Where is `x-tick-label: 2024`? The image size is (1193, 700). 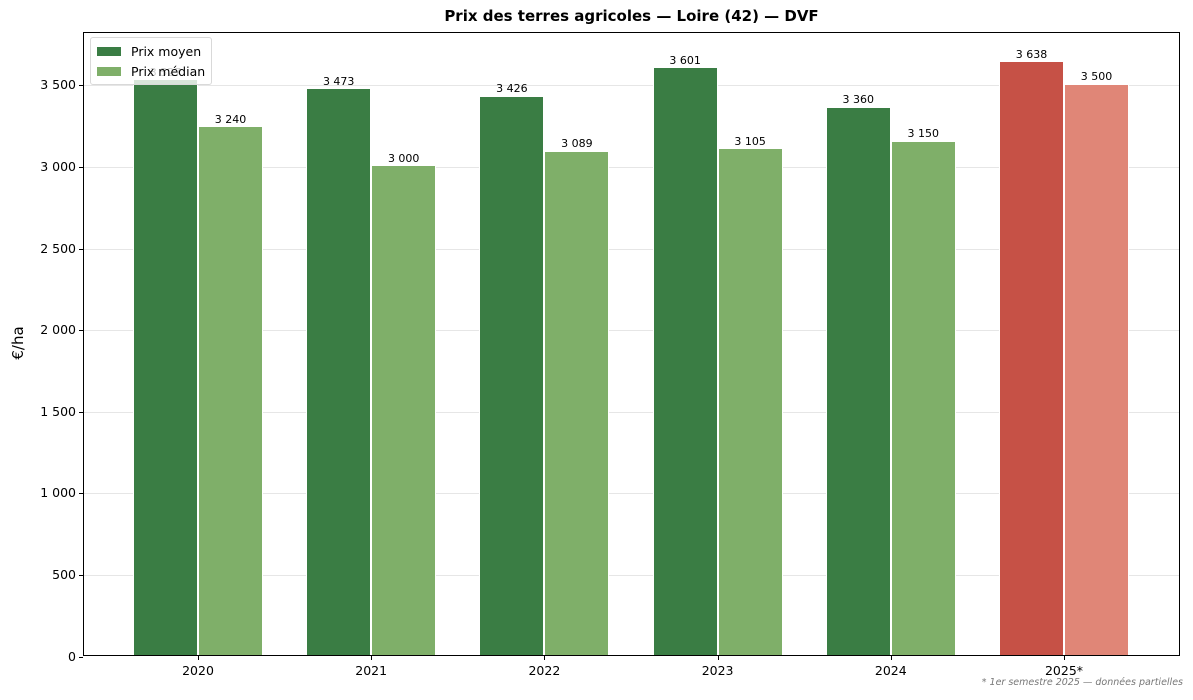 x-tick-label: 2024 is located at coordinates (890, 670).